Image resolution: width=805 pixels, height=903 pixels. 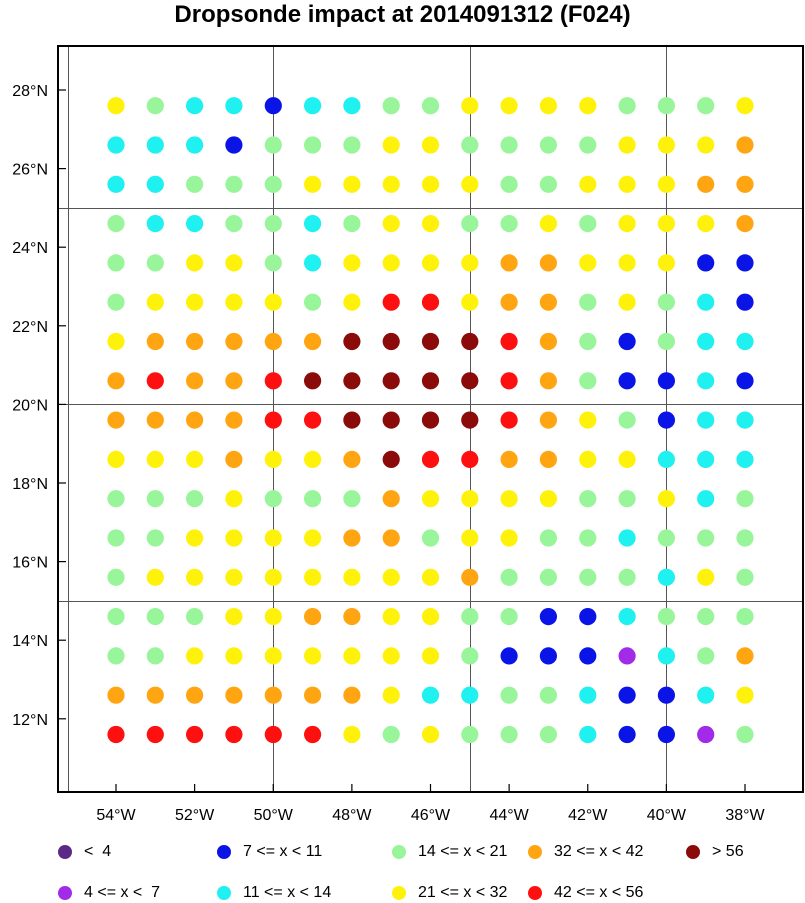 I want to click on lat-tick-label: 26°N, so click(x=30, y=170).